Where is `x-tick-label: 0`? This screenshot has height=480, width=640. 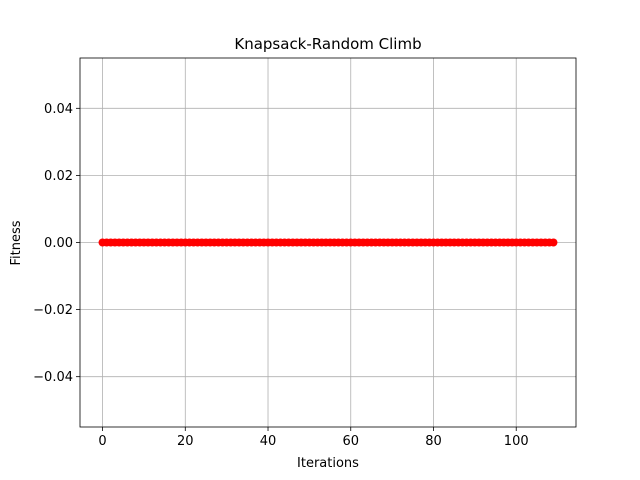
x-tick-label: 0 is located at coordinates (102, 441).